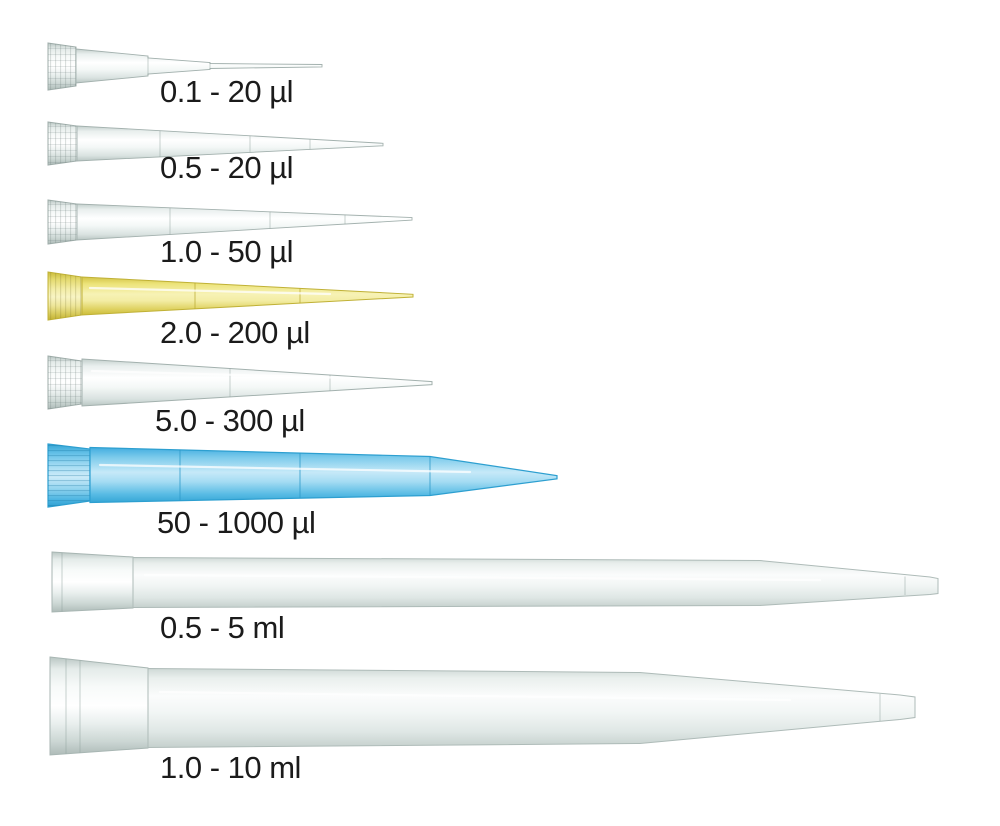 Image resolution: width=1000 pixels, height=826 pixels. I want to click on volume-label-1.0-10ml: 1.0 - 10 ml, so click(230, 767).